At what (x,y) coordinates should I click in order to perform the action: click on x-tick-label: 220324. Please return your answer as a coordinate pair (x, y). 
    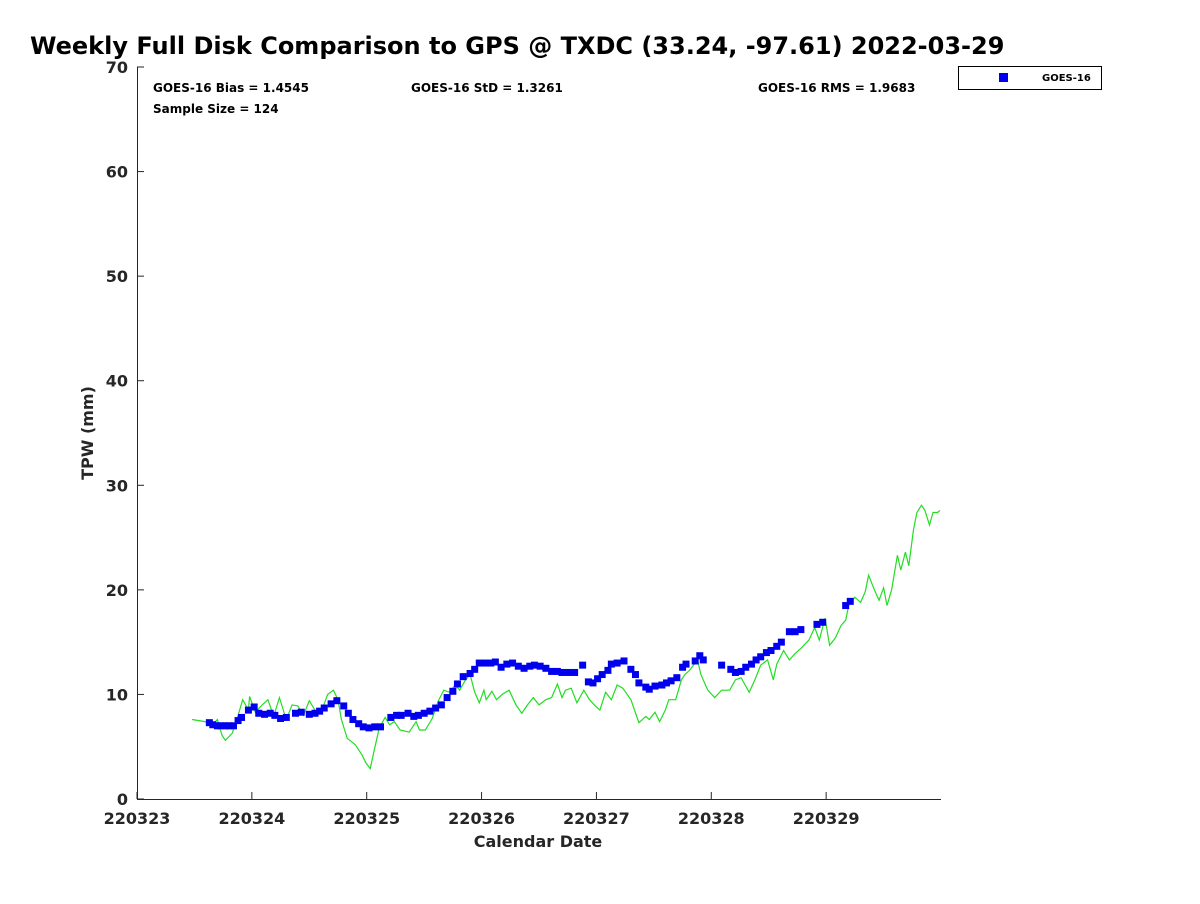
    Looking at the image, I should click on (251, 818).